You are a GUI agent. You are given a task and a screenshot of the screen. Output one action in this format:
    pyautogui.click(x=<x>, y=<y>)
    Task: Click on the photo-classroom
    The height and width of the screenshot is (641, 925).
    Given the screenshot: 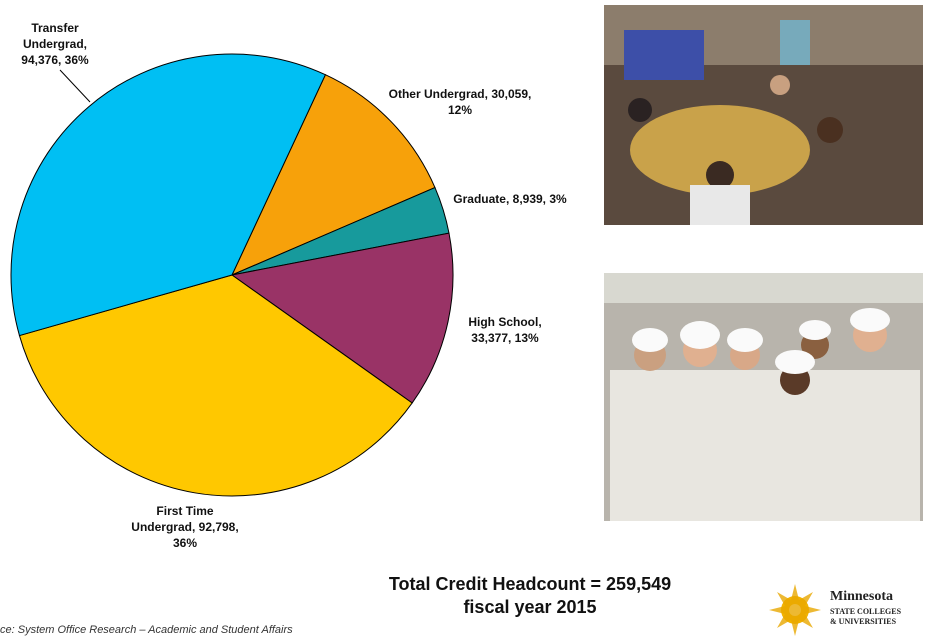 What is the action you would take?
    pyautogui.click(x=763, y=115)
    